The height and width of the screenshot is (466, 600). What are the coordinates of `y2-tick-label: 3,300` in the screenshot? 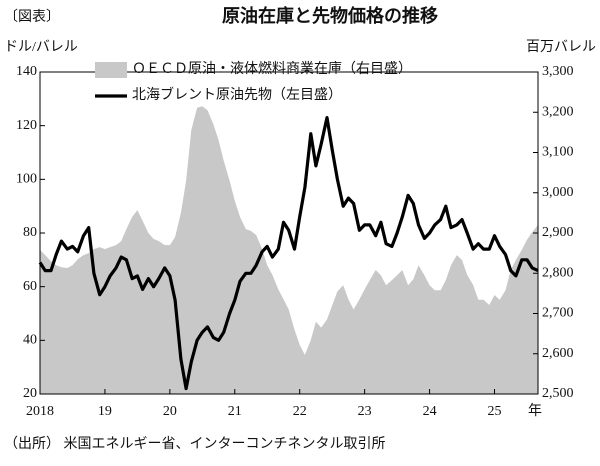 It's located at (558, 71).